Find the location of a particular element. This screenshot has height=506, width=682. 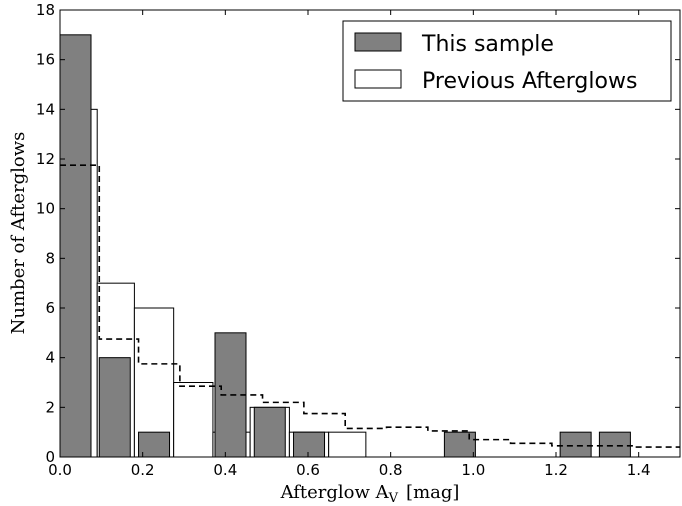

y-tick-label-4: 8 is located at coordinates (50, 258).